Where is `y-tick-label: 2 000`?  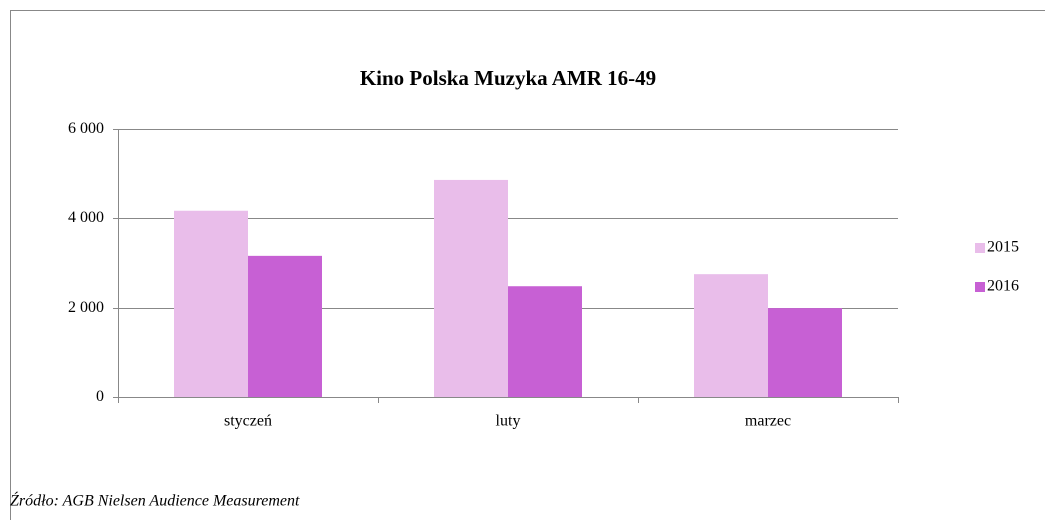
y-tick-label: 2 000 is located at coordinates (86, 307).